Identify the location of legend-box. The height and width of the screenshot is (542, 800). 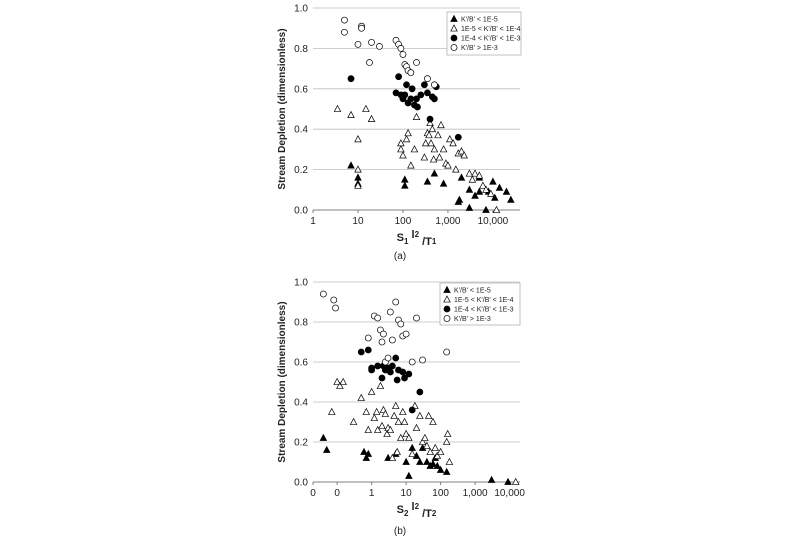
(484, 33).